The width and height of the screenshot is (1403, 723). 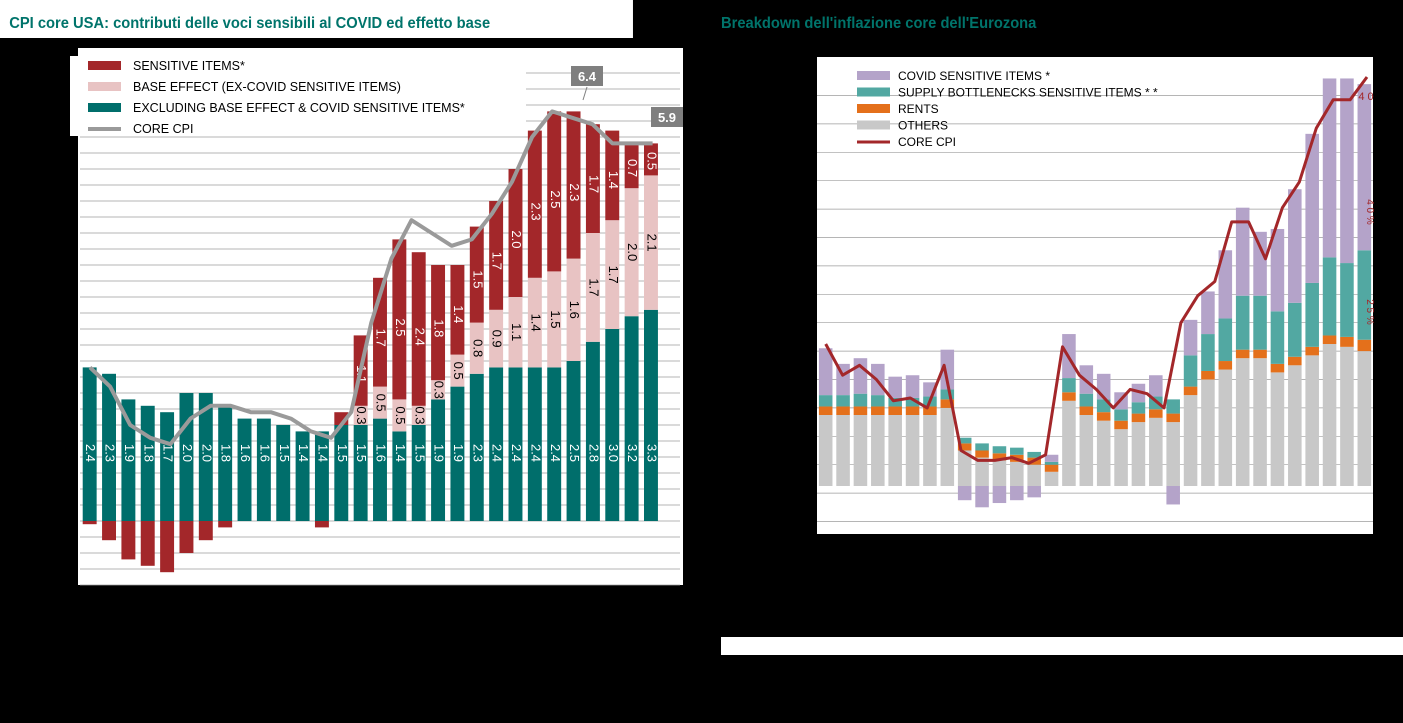 I want to click on left-bar-label: 2.0, so click(x=206, y=453).